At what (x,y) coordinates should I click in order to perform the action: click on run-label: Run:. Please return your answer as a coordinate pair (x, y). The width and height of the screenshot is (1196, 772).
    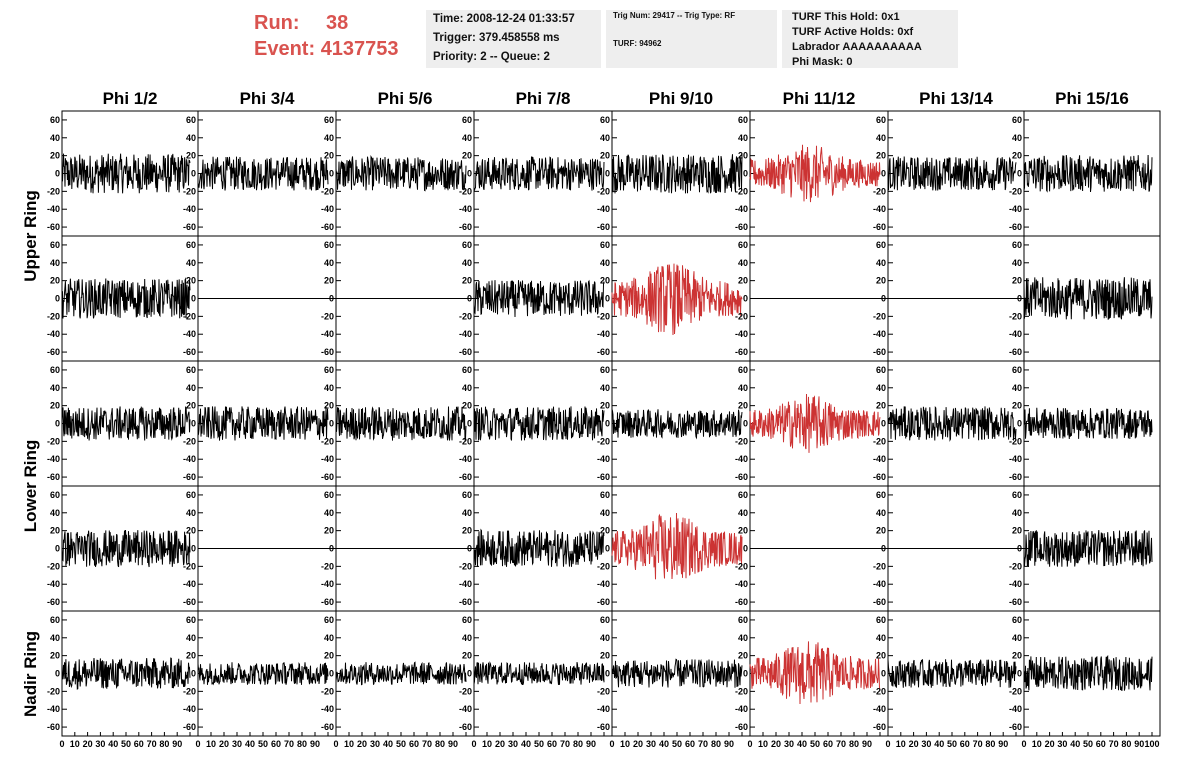
    Looking at the image, I should click on (277, 23).